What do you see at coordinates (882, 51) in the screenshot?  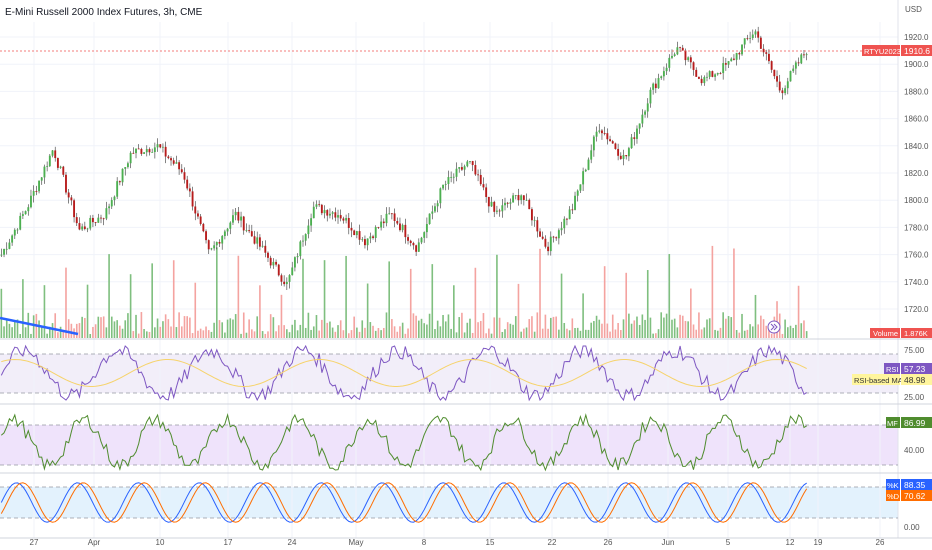 I see `badge-symbol: RTYU2023` at bounding box center [882, 51].